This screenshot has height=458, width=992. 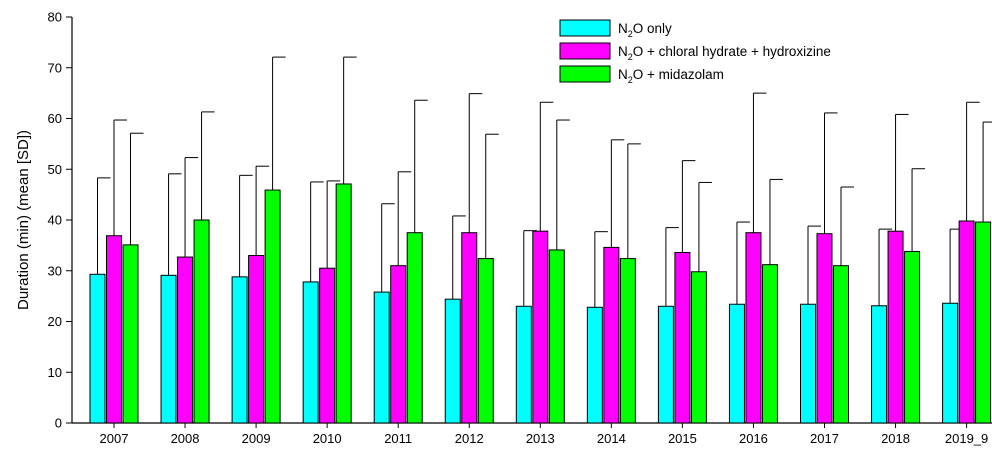 What do you see at coordinates (824, 328) in the screenshot?
I see `bar-2-2017` at bounding box center [824, 328].